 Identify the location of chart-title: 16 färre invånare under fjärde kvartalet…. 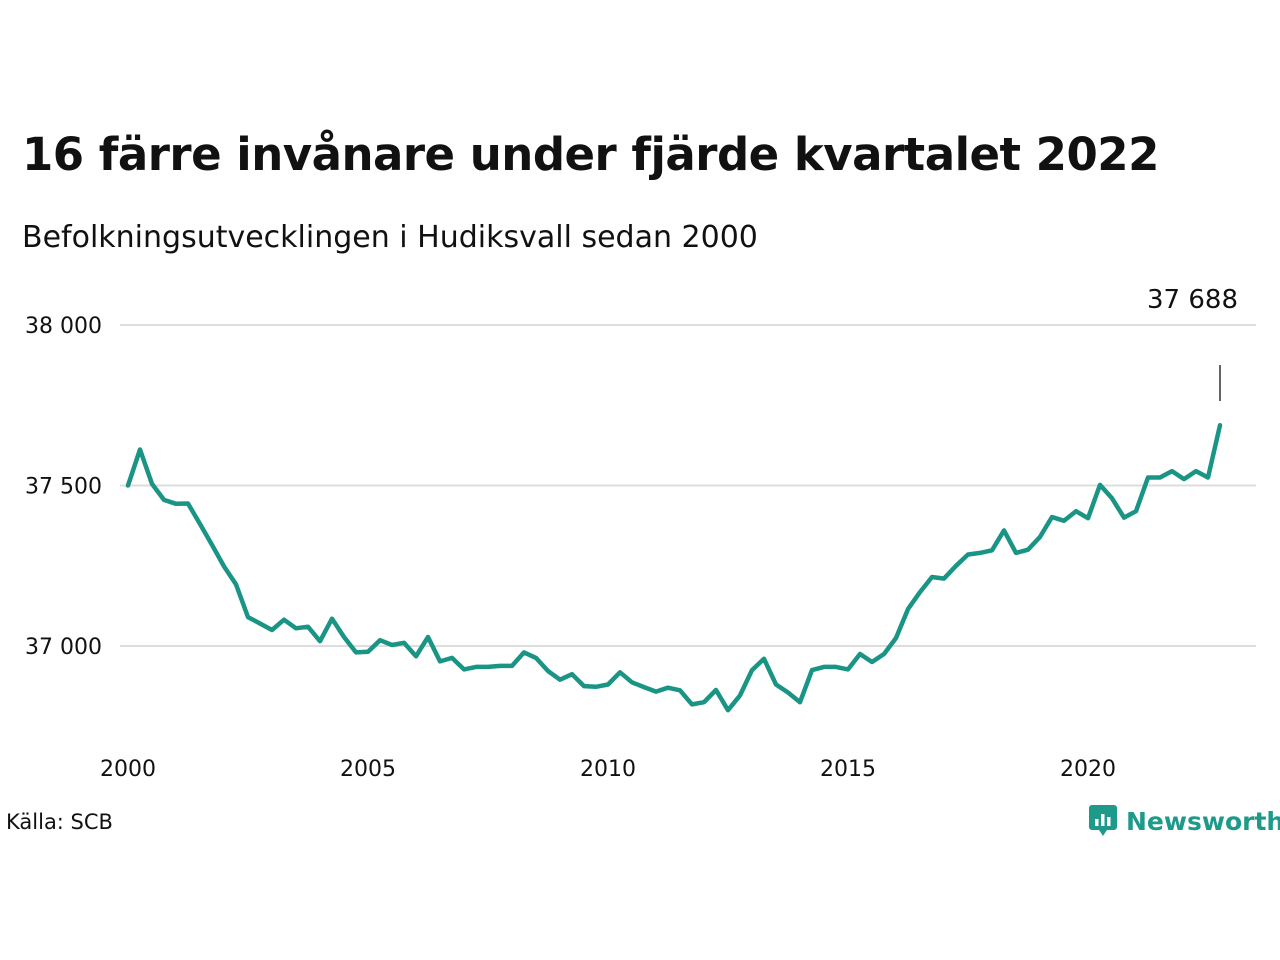
(590, 154).